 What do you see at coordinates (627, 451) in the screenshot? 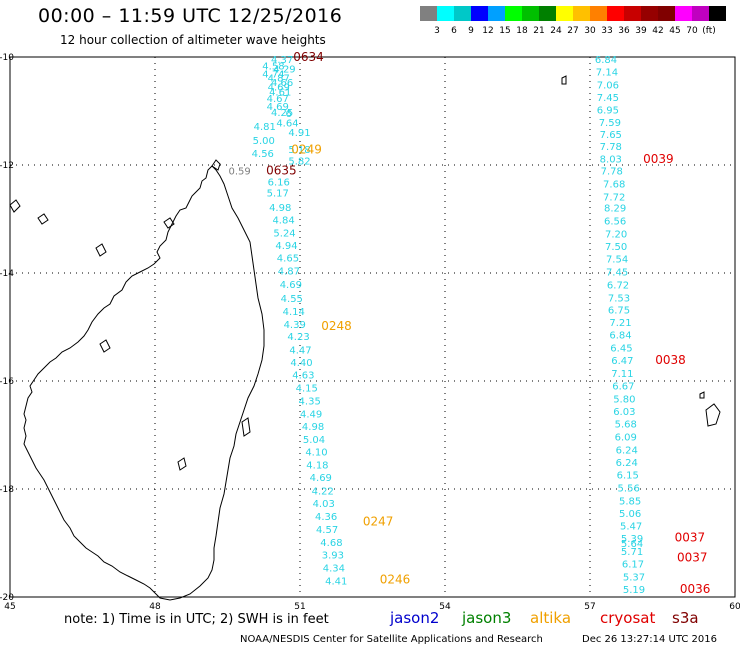
I see `wave-height-value: 6.24` at bounding box center [627, 451].